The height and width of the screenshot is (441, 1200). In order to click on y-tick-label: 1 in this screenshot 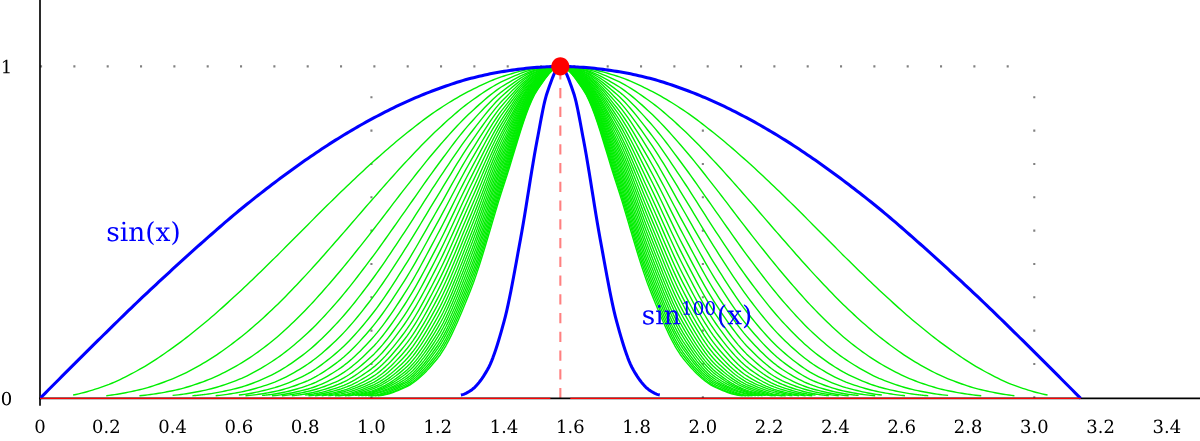, I will do `click(6, 66)`.